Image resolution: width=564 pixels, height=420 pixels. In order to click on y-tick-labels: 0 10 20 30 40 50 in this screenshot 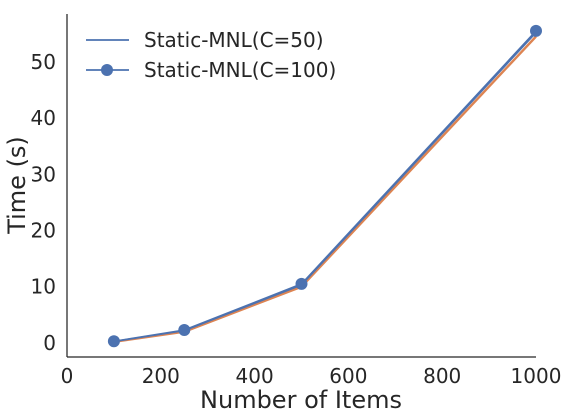, I will do `click(43, 202)`.